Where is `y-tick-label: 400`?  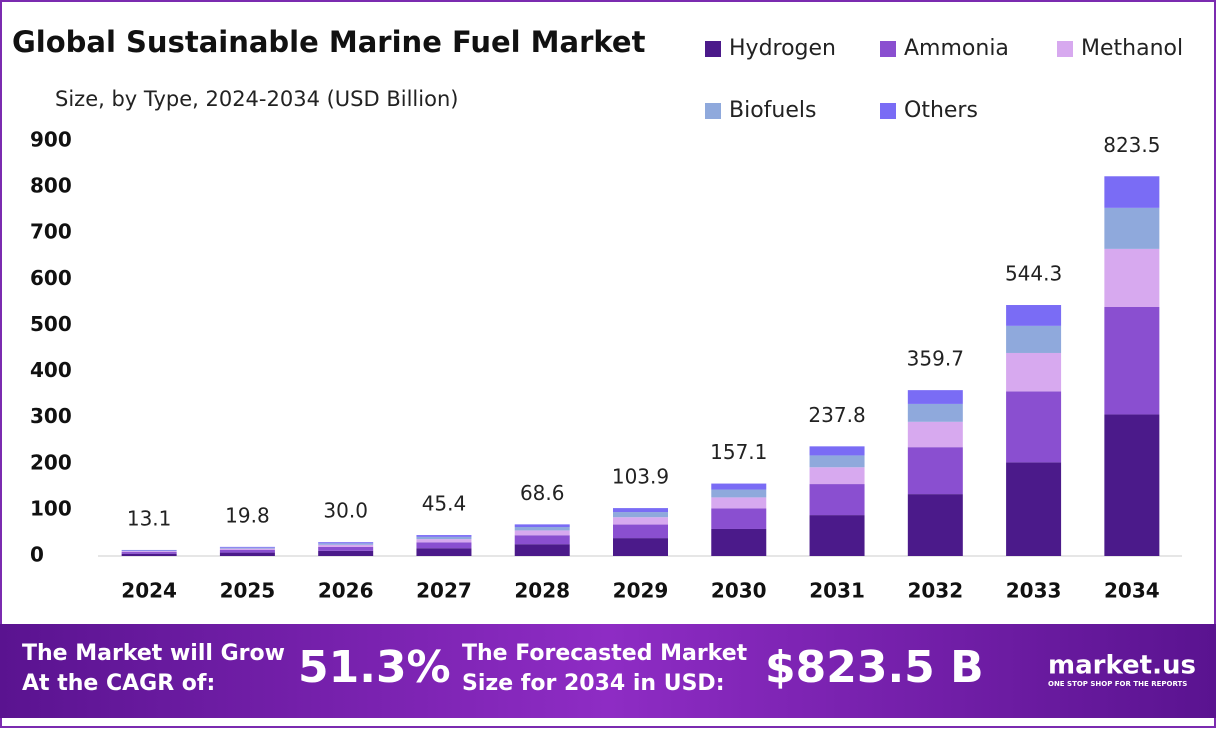
y-tick-label: 400 is located at coordinates (51, 370).